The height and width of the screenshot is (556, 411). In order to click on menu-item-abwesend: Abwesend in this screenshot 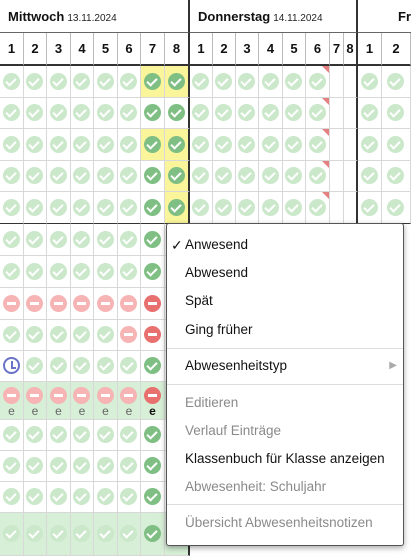, I will do `click(285, 273)`.